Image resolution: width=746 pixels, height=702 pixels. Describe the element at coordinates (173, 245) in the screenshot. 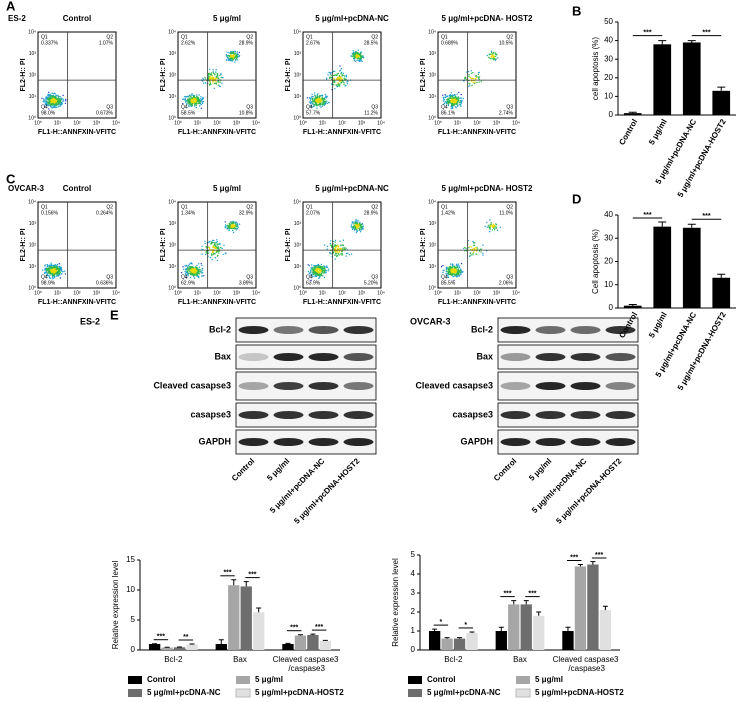

I see `y-tick-label: 10²` at that location.